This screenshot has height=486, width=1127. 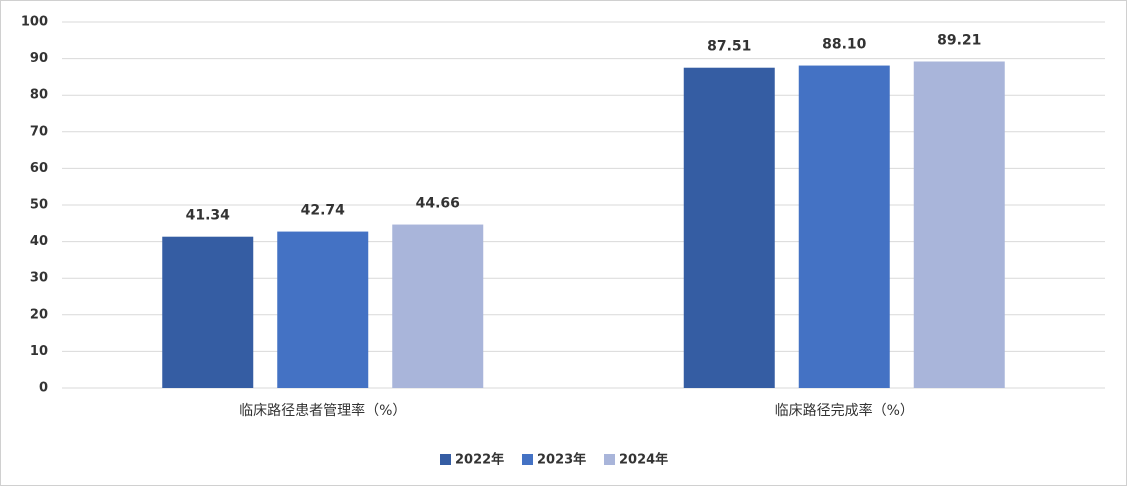 I want to click on legend-label: 2022年, so click(x=479, y=460).